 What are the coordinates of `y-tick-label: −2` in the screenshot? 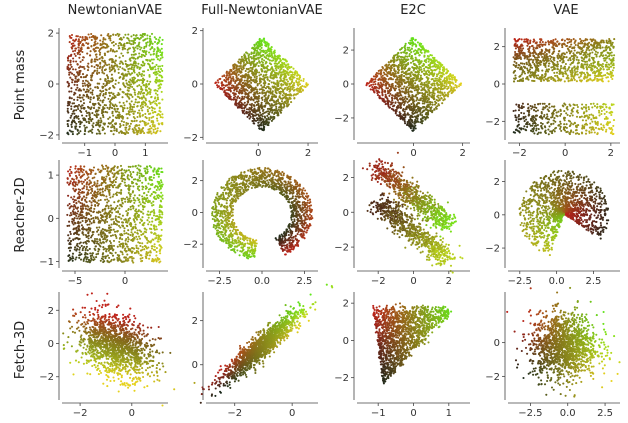 It's located at (46, 135).